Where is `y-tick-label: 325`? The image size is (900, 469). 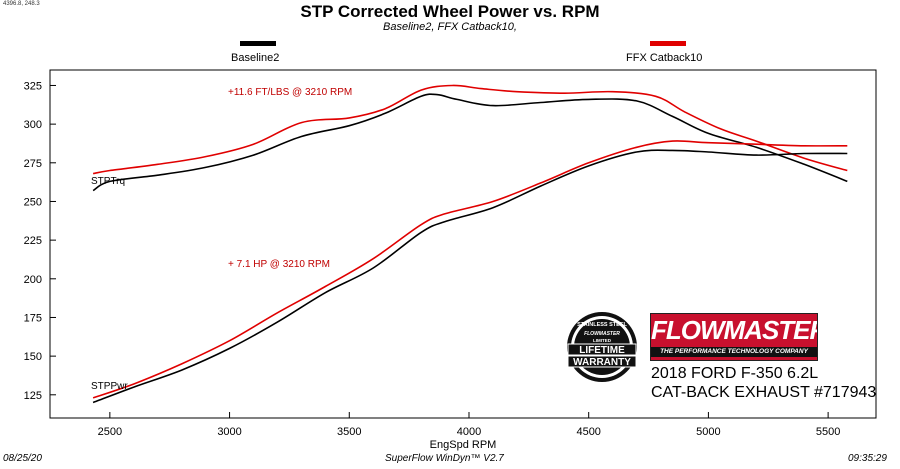
y-tick-label: 325 is located at coordinates (33, 86).